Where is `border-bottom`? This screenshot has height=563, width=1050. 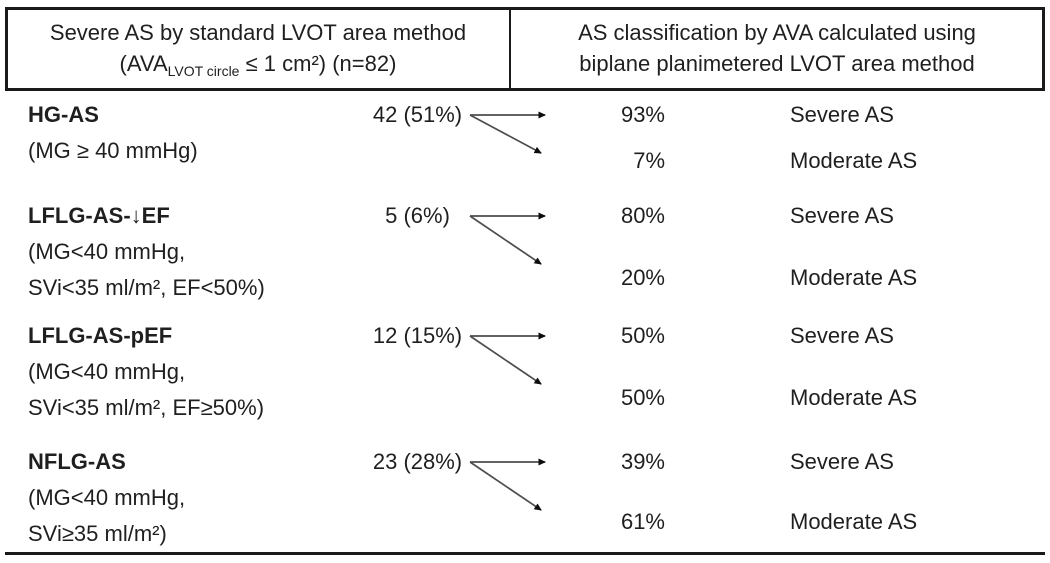 border-bottom is located at coordinates (525, 553).